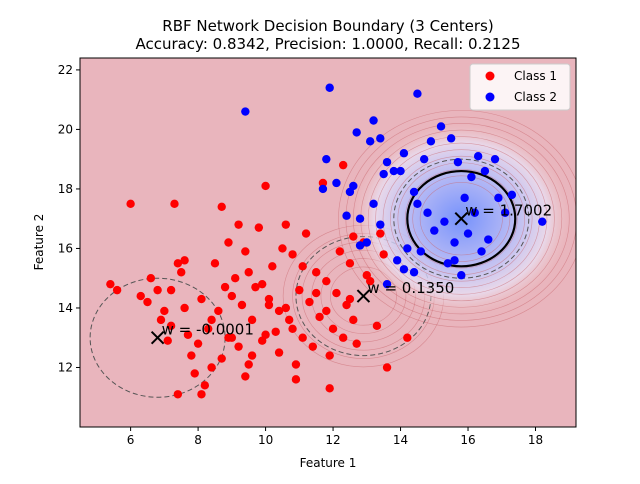 This screenshot has height=484, width=640. What do you see at coordinates (535, 76) in the screenshot?
I see `legend-label-class1: Class 1` at bounding box center [535, 76].